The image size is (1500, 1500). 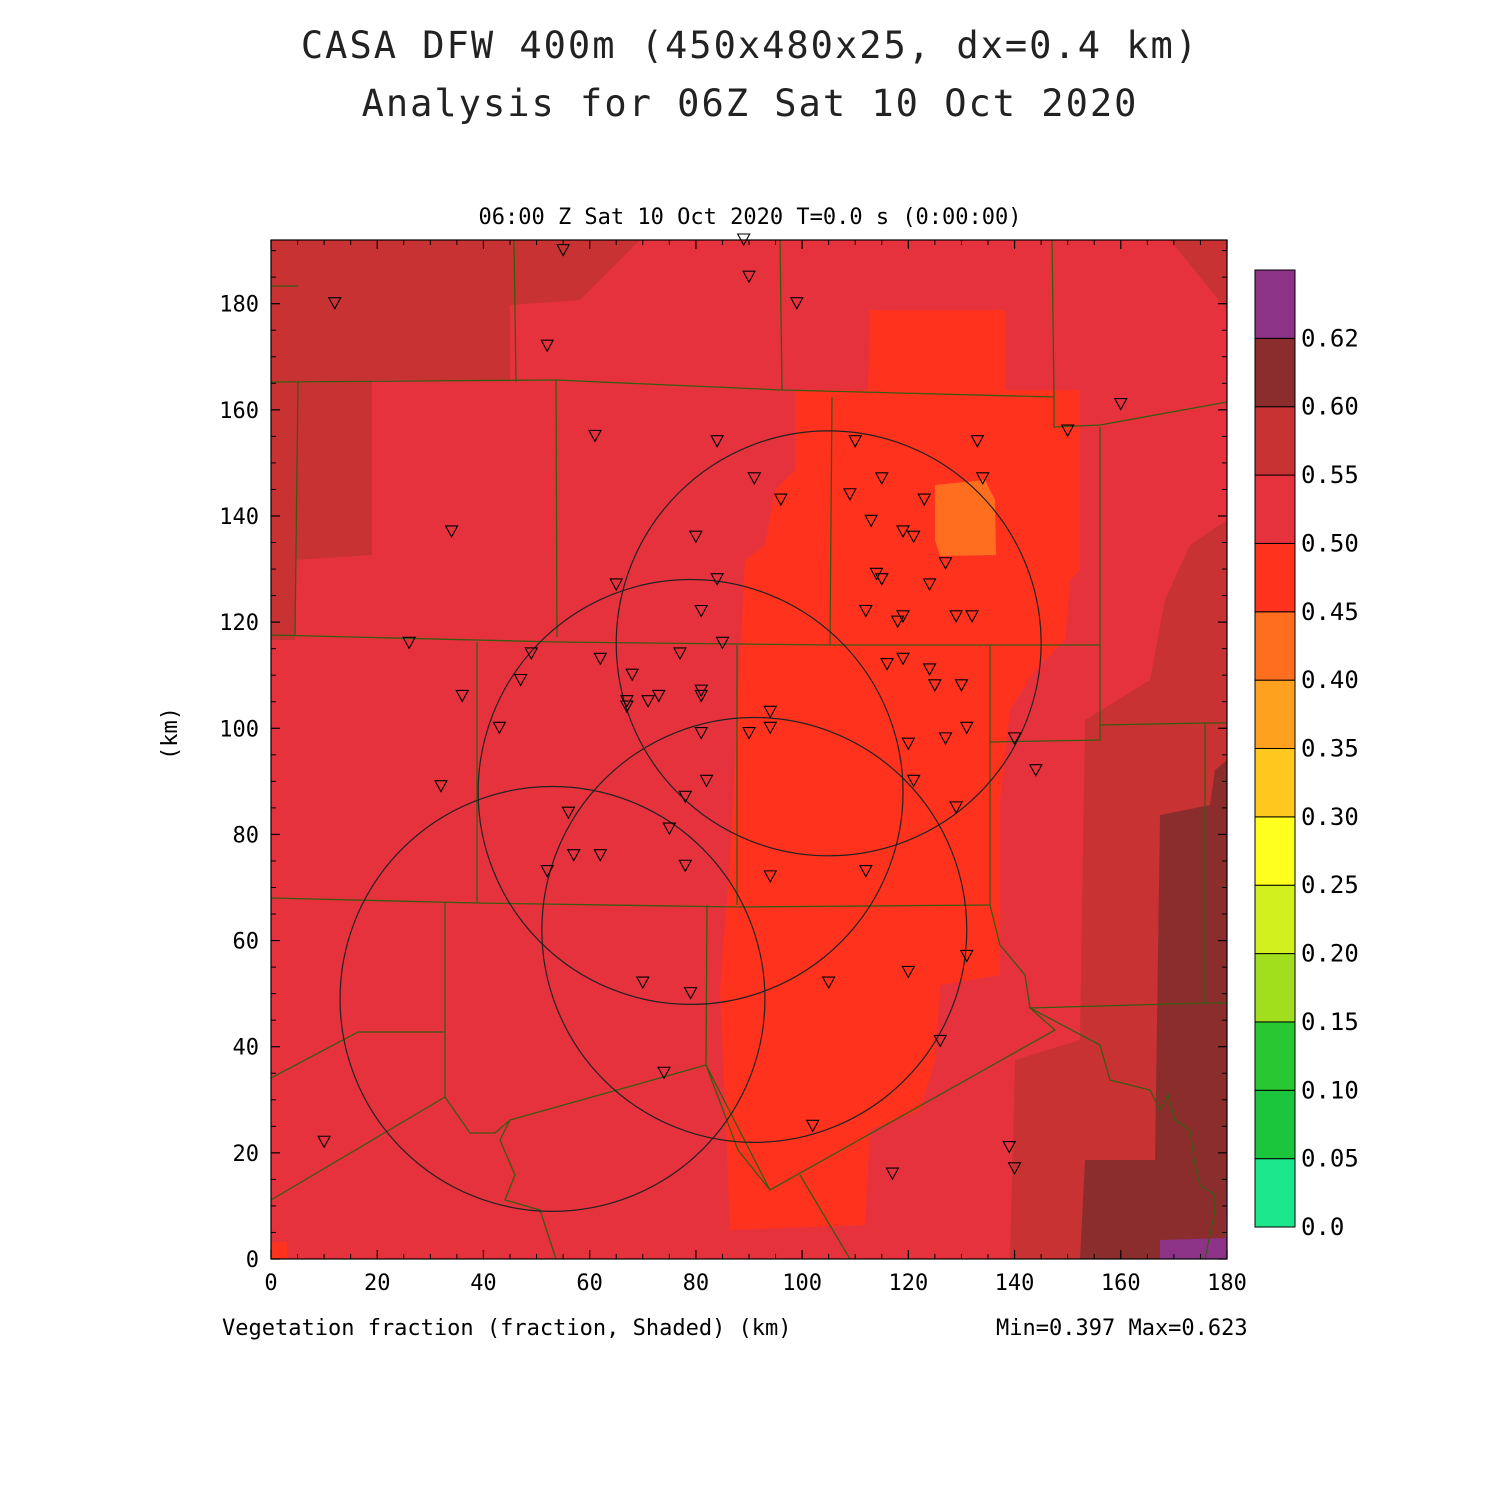 What do you see at coordinates (1330, 680) in the screenshot?
I see `colorbar-label: 0.40` at bounding box center [1330, 680].